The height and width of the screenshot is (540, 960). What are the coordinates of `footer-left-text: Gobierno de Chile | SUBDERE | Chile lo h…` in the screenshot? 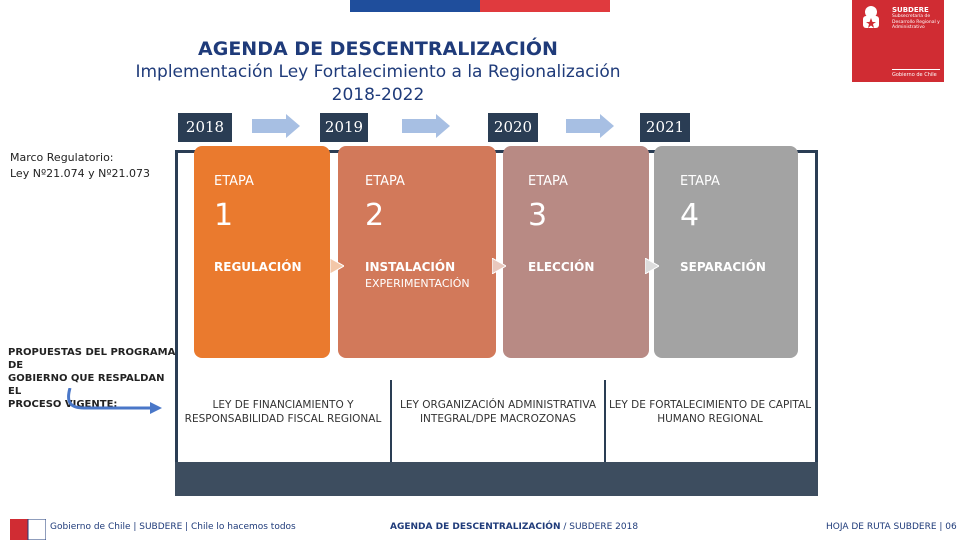 It's located at (173, 527).